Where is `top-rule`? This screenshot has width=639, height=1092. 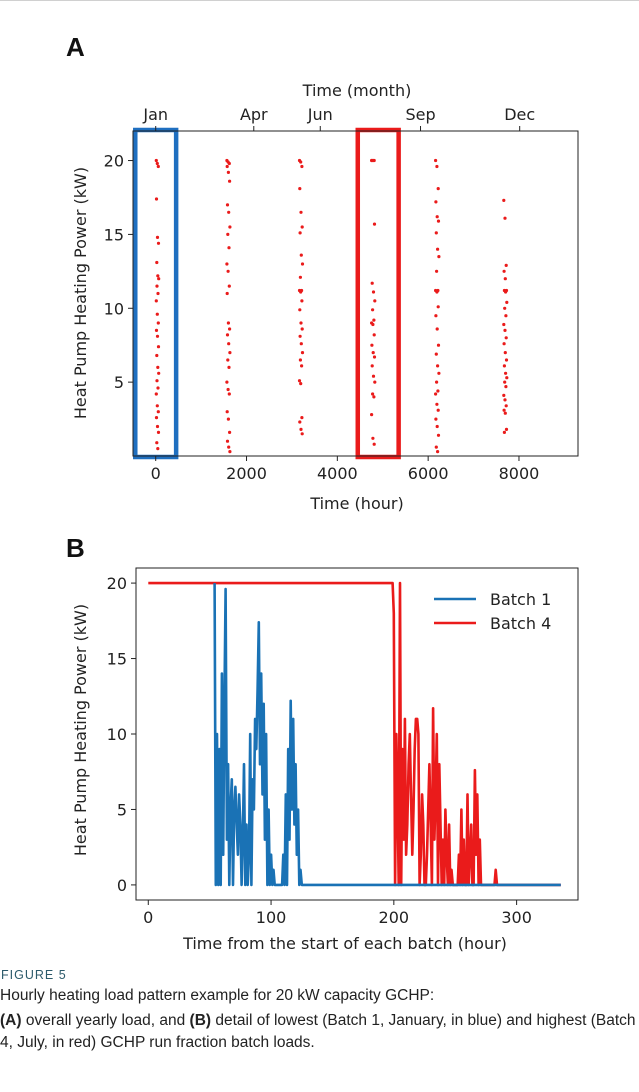
top-rule is located at coordinates (319, 0).